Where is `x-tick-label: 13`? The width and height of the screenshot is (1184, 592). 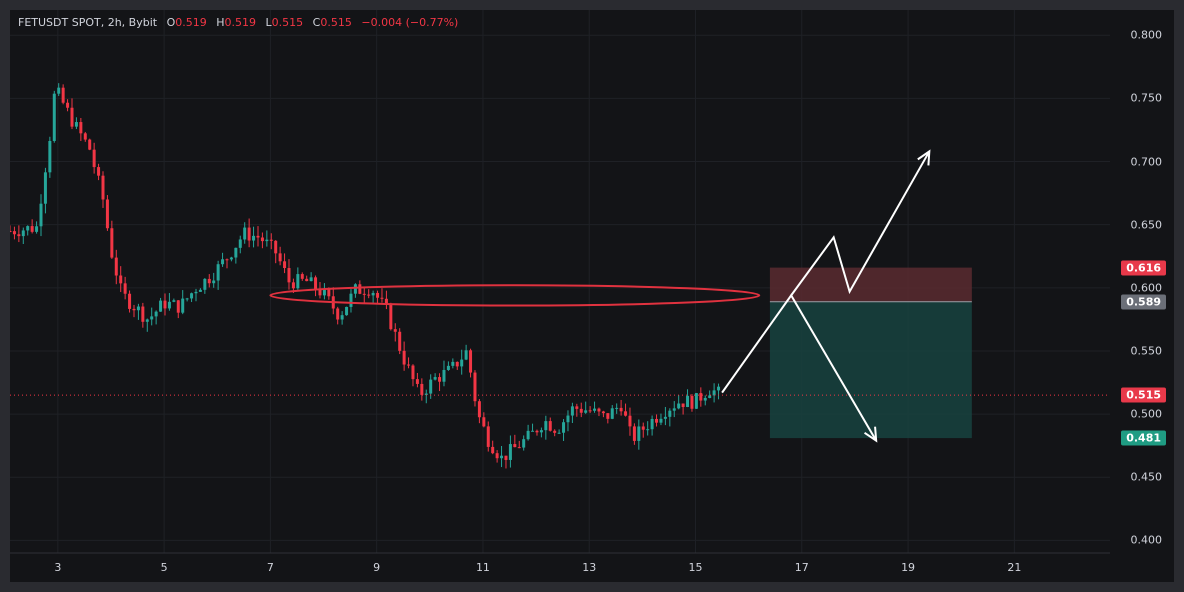 x-tick-label: 13 is located at coordinates (589, 567).